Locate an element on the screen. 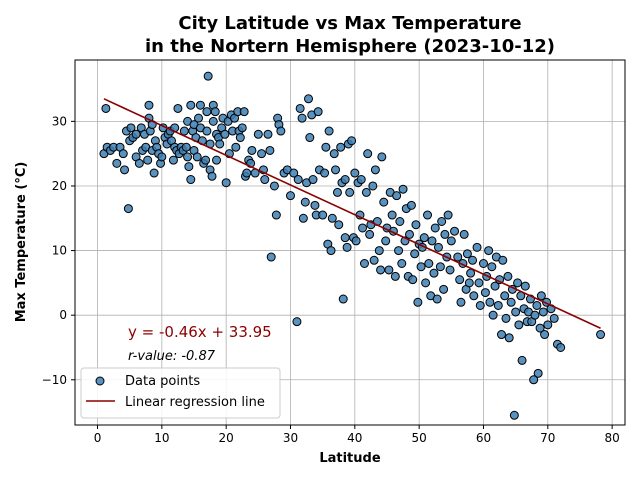 The height and width of the screenshot is (480, 640). y-tick-label: 10 is located at coordinates (59, 251).